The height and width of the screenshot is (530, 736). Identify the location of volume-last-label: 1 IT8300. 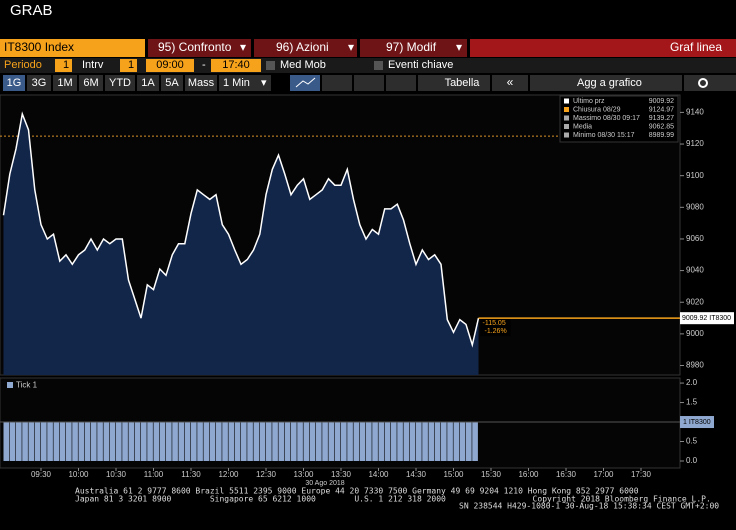
(697, 422).